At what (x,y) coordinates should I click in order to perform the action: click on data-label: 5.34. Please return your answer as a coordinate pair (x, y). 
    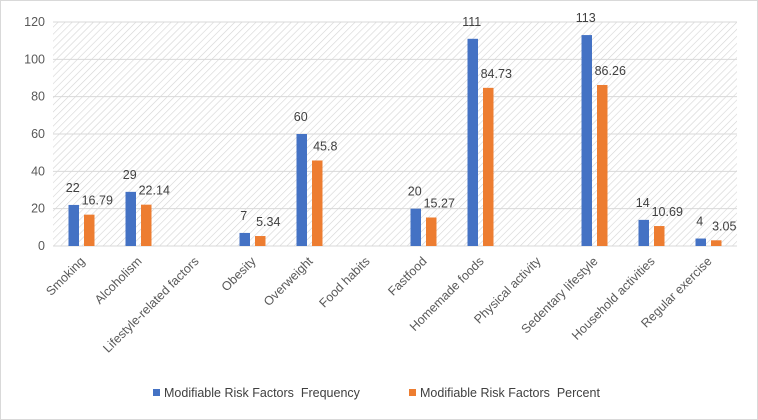
    Looking at the image, I should click on (268, 222).